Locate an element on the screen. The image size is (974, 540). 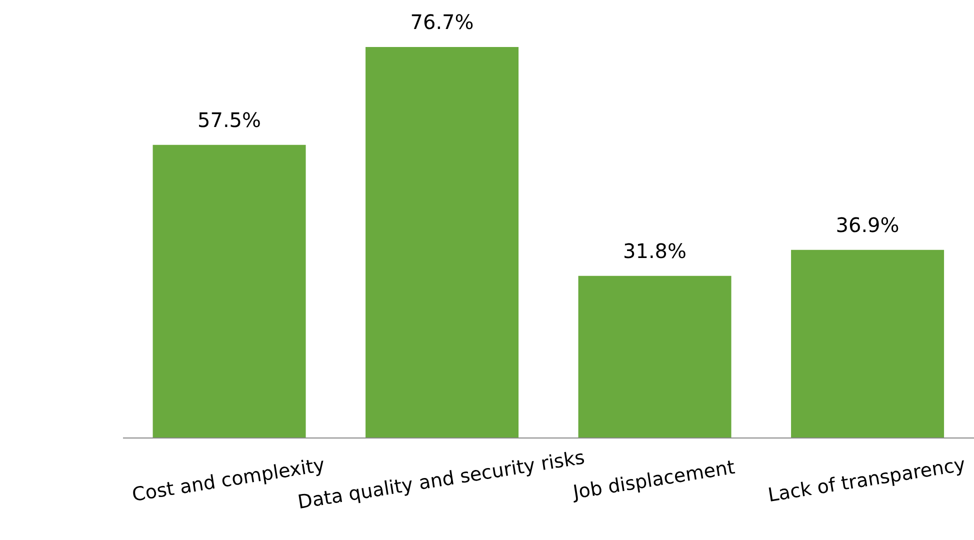
data-label: 76.7% is located at coordinates (442, 22).